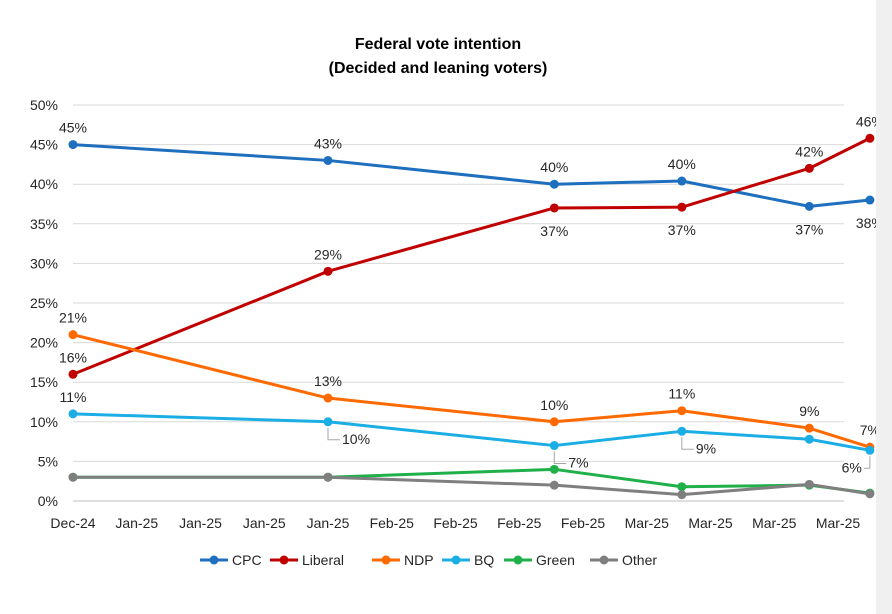  I want to click on legend-marker-liberal, so click(284, 560).